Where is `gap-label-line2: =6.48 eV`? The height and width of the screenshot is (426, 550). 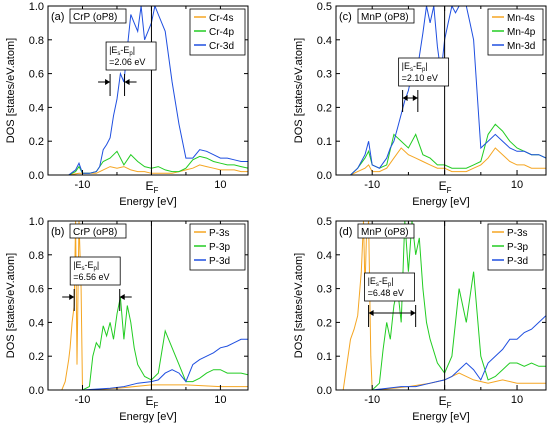
gap-label-line2: =6.48 eV is located at coordinates (386, 293).